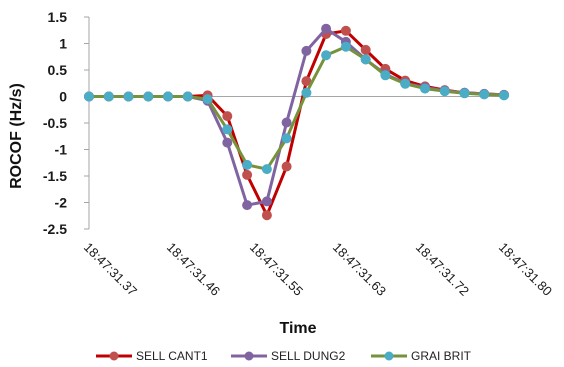 The height and width of the screenshot is (367, 564). Describe the element at coordinates (110, 269) in the screenshot. I see `x-tick-label: 18:47:31.37` at that location.